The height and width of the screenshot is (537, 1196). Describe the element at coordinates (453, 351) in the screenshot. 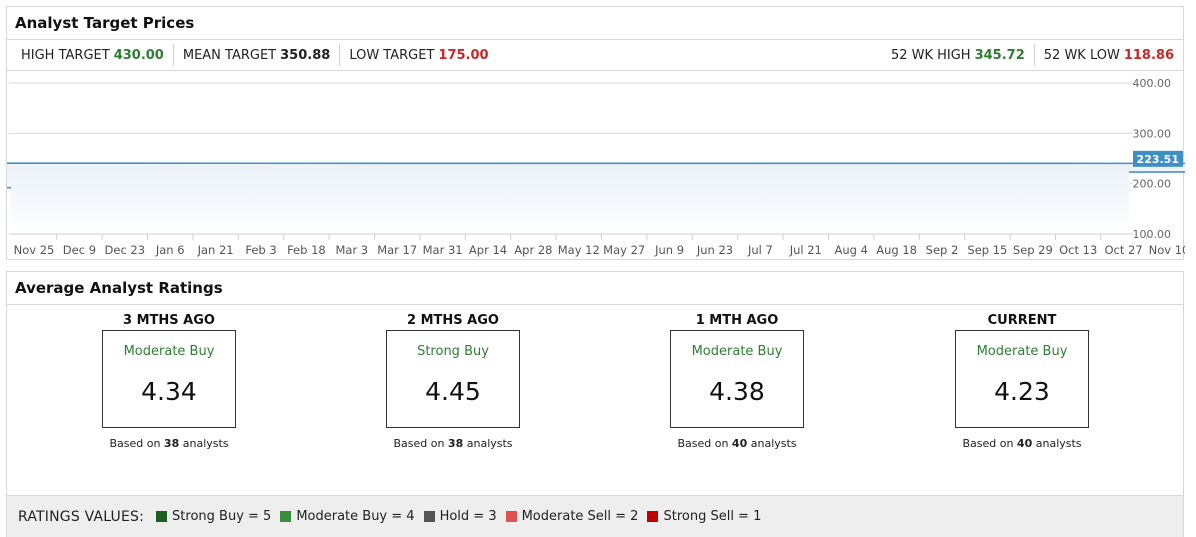

I see `rating-label: Strong Buy` at that location.